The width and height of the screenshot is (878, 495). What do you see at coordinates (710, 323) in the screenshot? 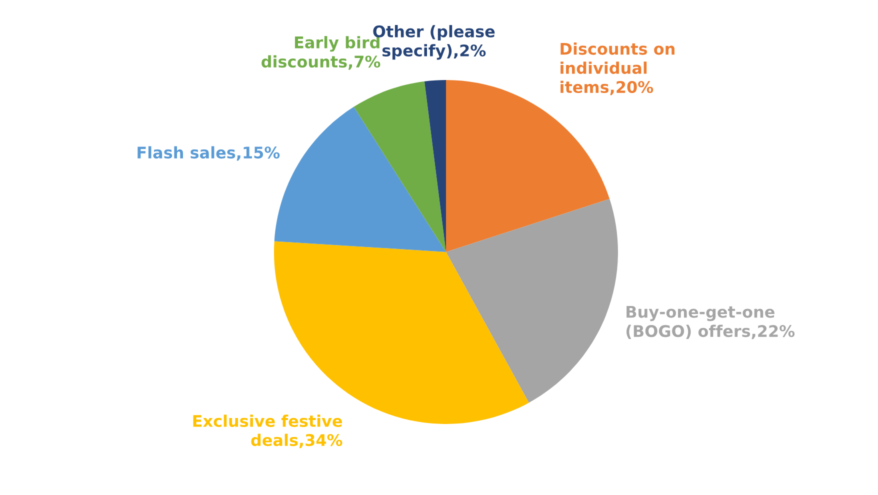
I see `slice-label: Buy-one-get-one (BOGO) offers,22%` at bounding box center [710, 323].